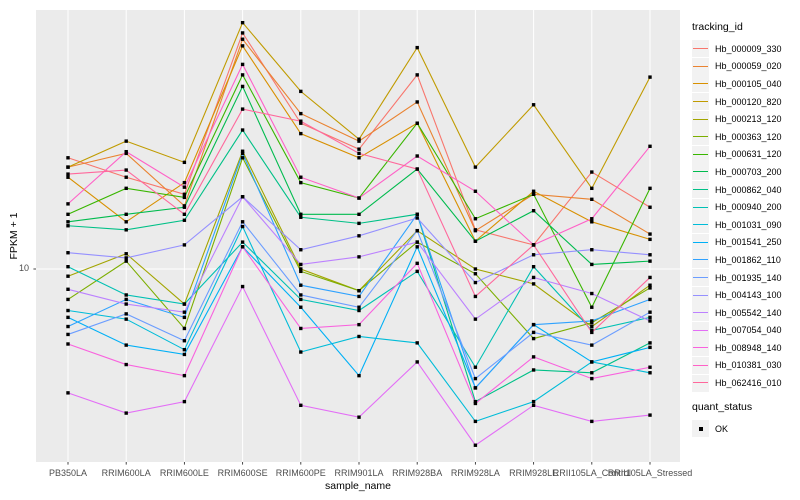 The width and height of the screenshot is (800, 500). What do you see at coordinates (746, 429) in the screenshot?
I see `legend-item-ok: OK` at bounding box center [746, 429].